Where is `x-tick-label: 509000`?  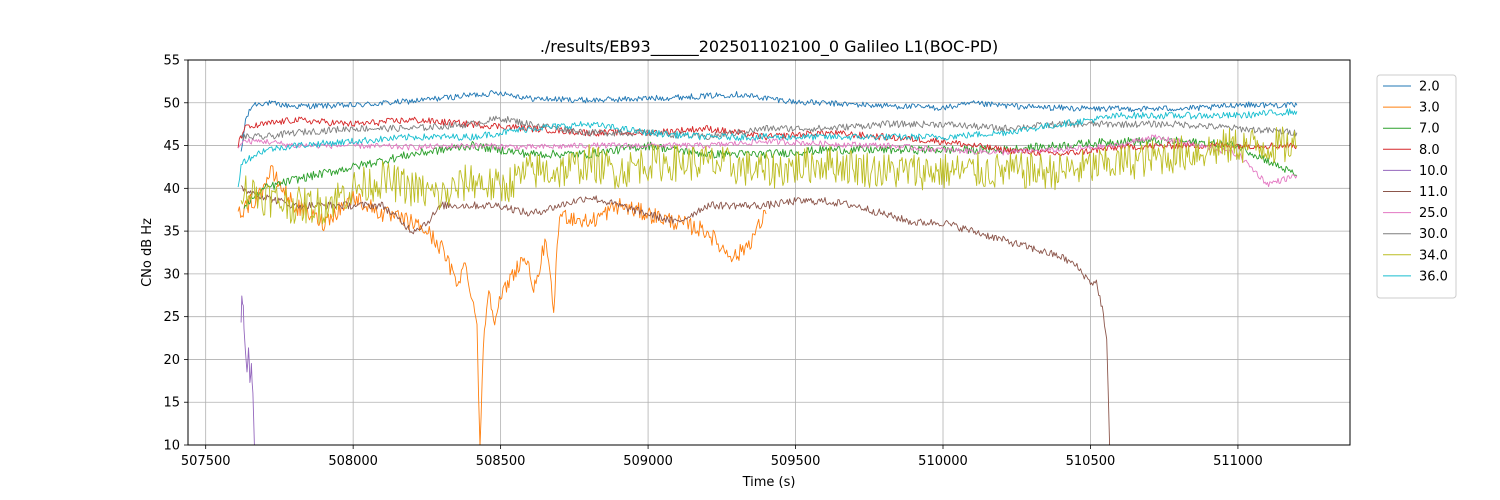 x-tick-label: 509000 is located at coordinates (648, 461).